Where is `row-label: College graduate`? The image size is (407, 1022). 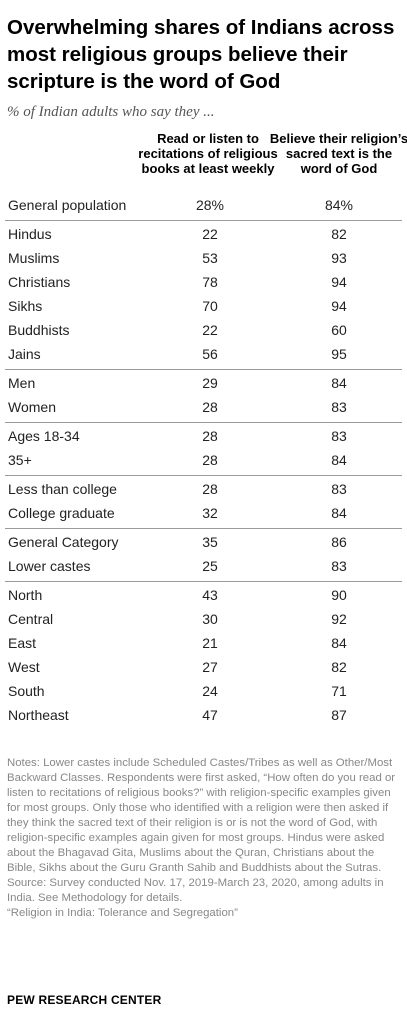 row-label: College graduate is located at coordinates (61, 513).